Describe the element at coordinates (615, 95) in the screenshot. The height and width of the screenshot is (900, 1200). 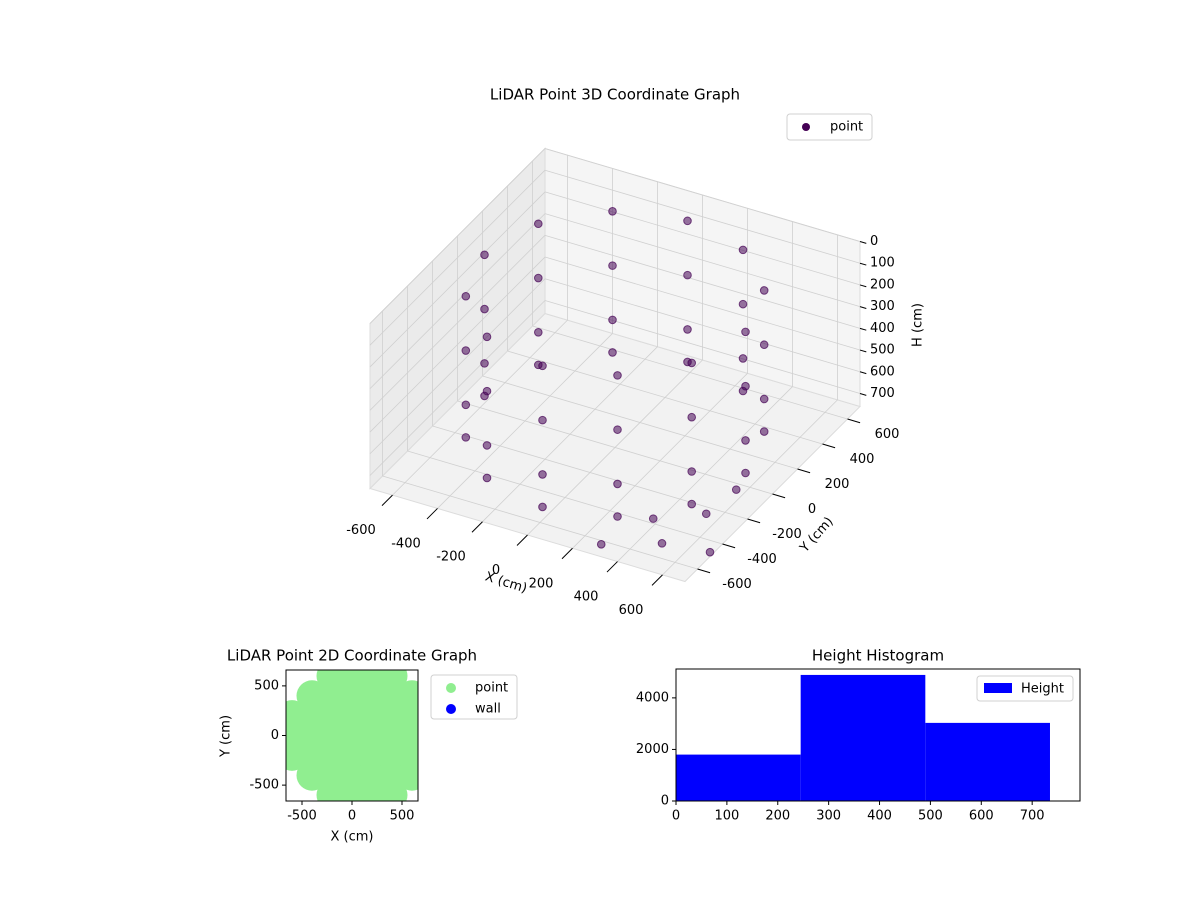
I see `chart-title: LiDAR Point 3D Coordinate Graph` at that location.